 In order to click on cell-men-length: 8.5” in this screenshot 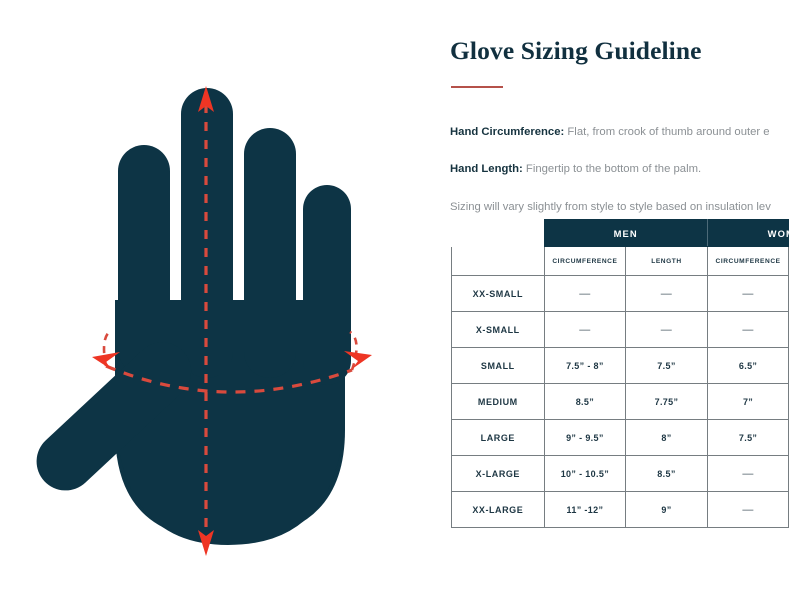, I will do `click(666, 473)`.